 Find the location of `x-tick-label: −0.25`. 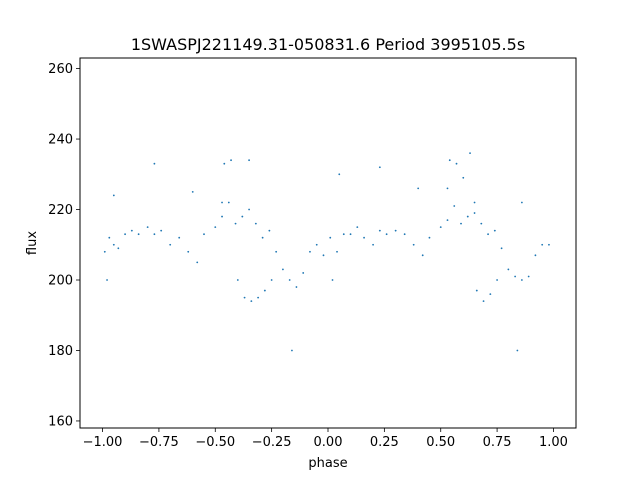

x-tick-label: −0.25 is located at coordinates (272, 442).